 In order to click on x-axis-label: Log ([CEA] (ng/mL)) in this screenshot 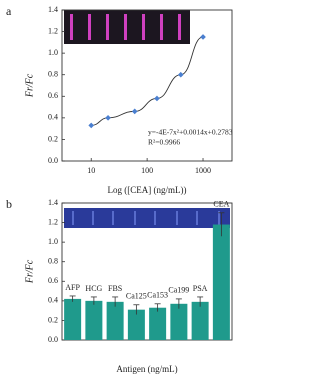, I will do `click(147, 190)`.